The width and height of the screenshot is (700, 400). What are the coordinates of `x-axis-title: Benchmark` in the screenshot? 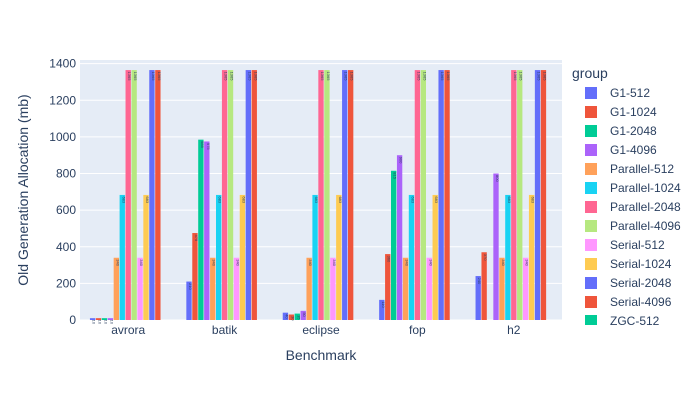 It's located at (322, 355).